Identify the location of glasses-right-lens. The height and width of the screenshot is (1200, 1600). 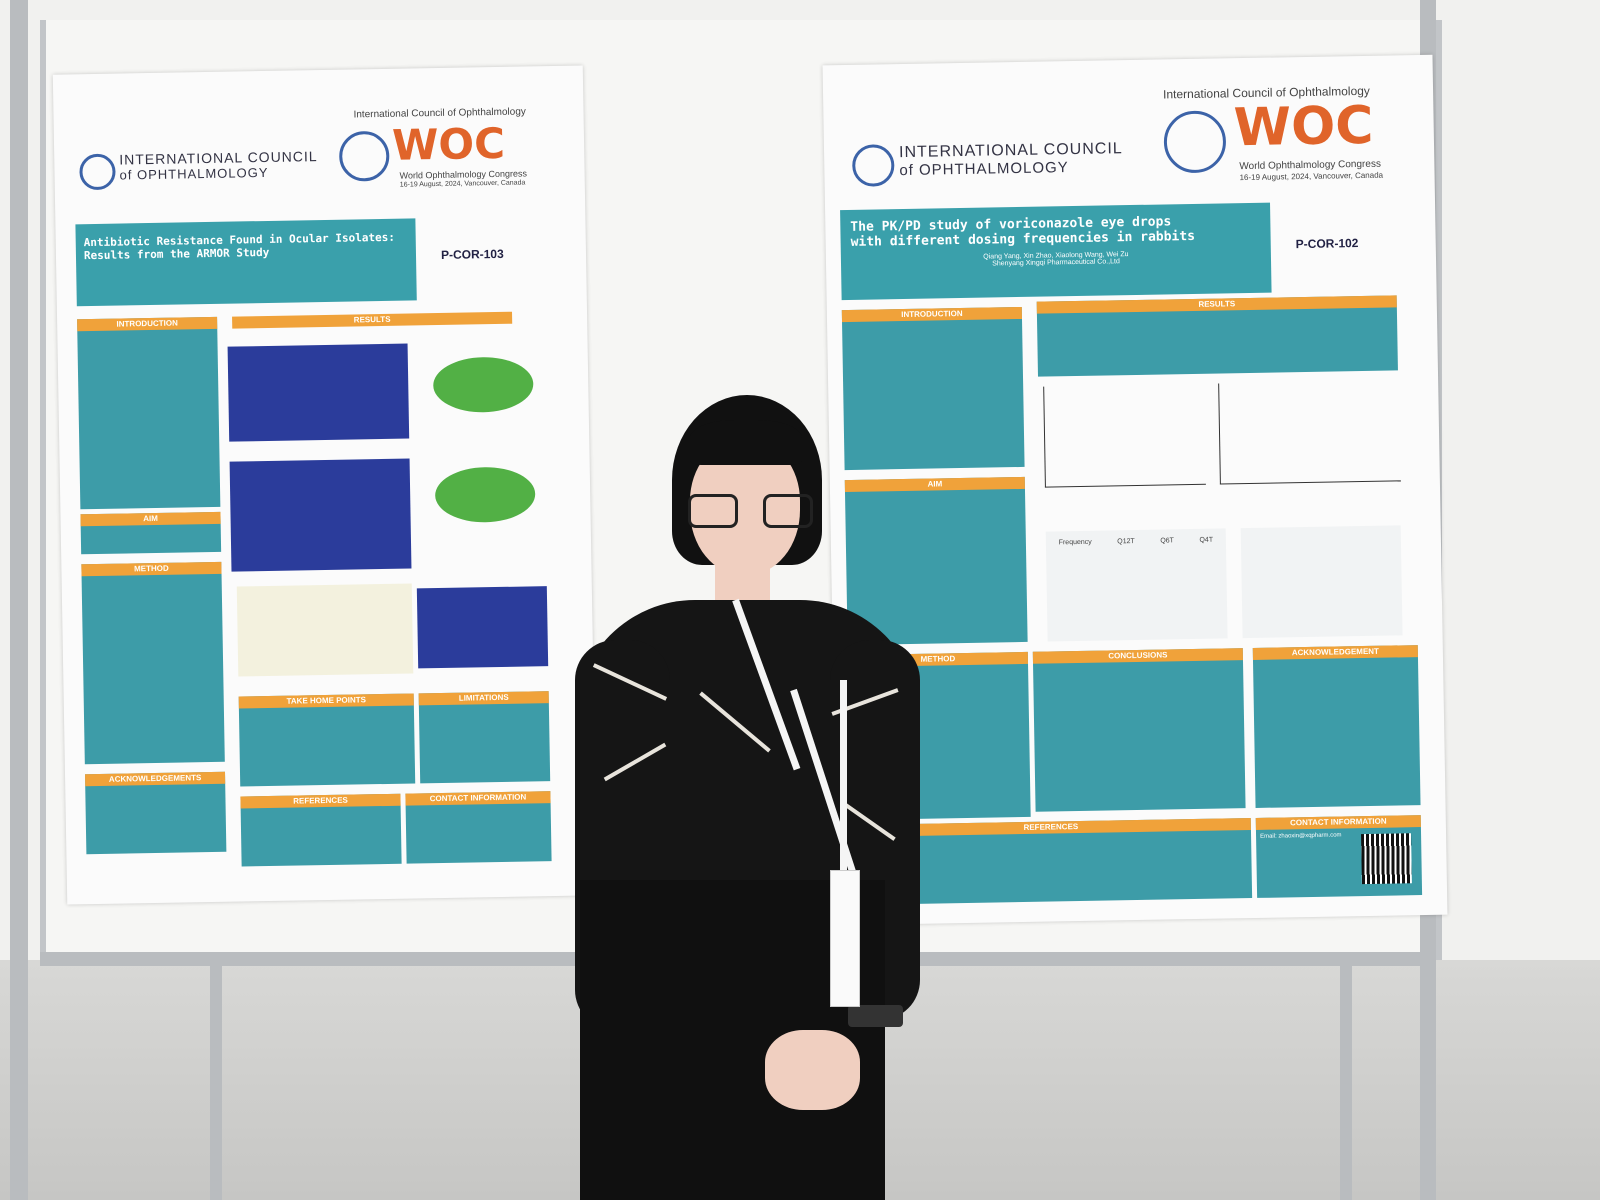
(788, 511).